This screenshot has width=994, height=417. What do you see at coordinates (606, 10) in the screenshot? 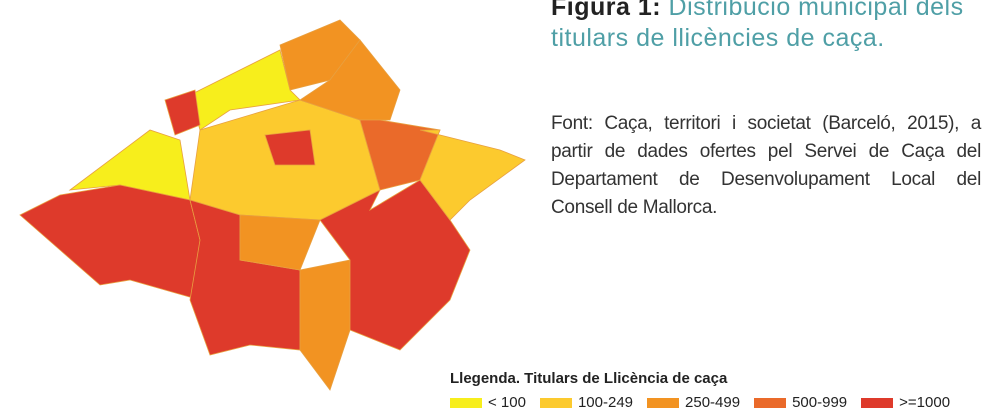
I see `figure-label: Figura 1:` at bounding box center [606, 10].